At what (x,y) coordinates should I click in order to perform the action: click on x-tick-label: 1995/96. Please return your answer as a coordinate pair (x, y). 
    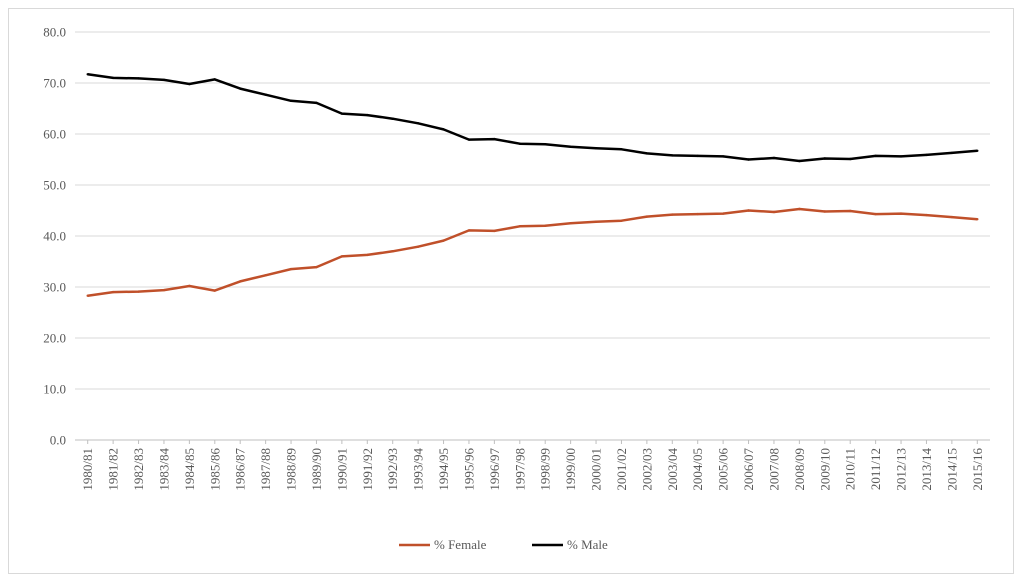
    Looking at the image, I should click on (468, 469).